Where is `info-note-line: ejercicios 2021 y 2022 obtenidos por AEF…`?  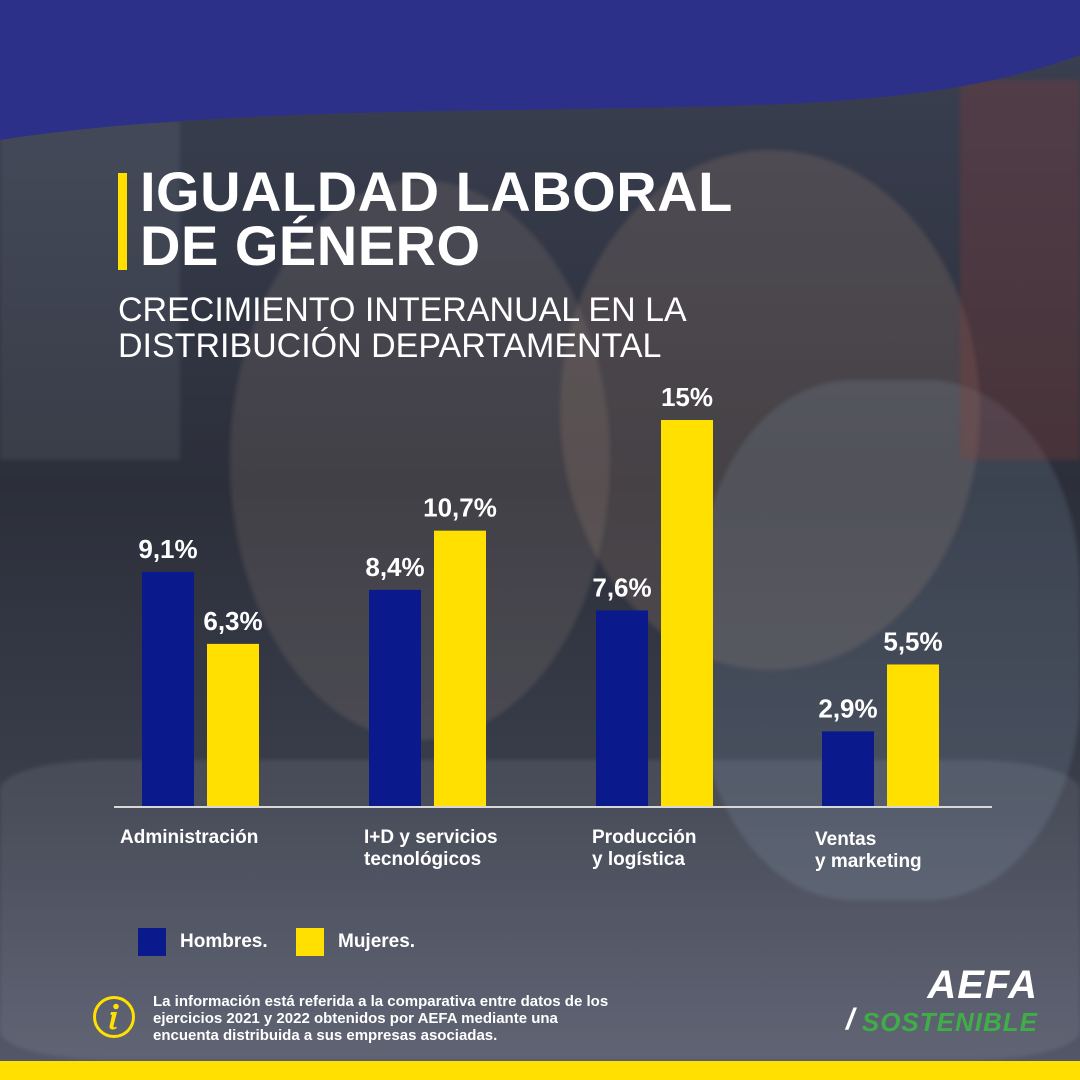
info-note-line: ejercicios 2021 y 2022 obtenidos por AEF… is located at coordinates (355, 1018).